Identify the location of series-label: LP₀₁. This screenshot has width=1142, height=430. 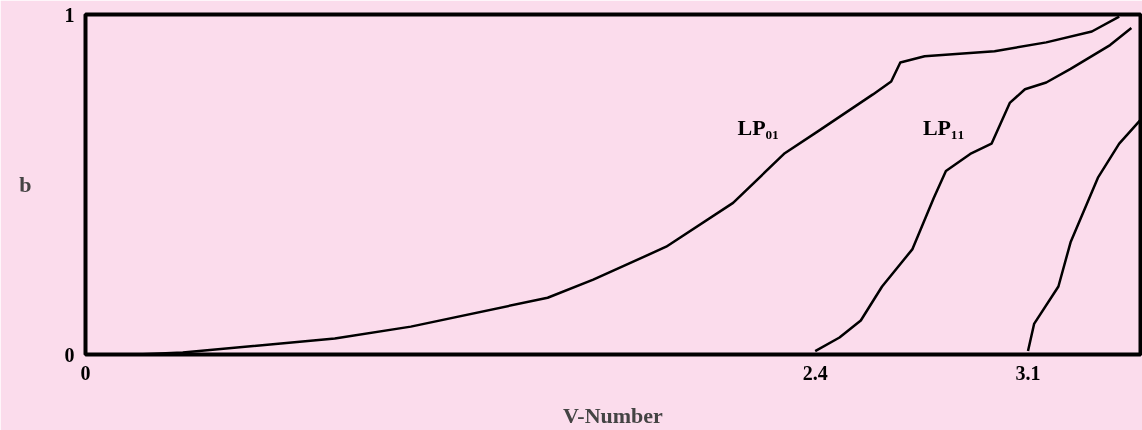
(758, 127).